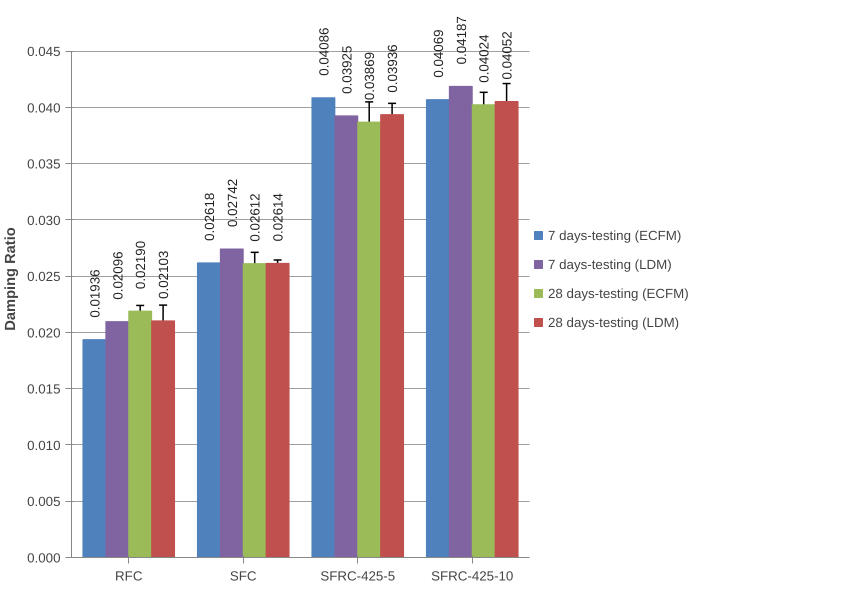 The image size is (850, 598). I want to click on legend-label: 7 days-testing (LDM), so click(610, 264).